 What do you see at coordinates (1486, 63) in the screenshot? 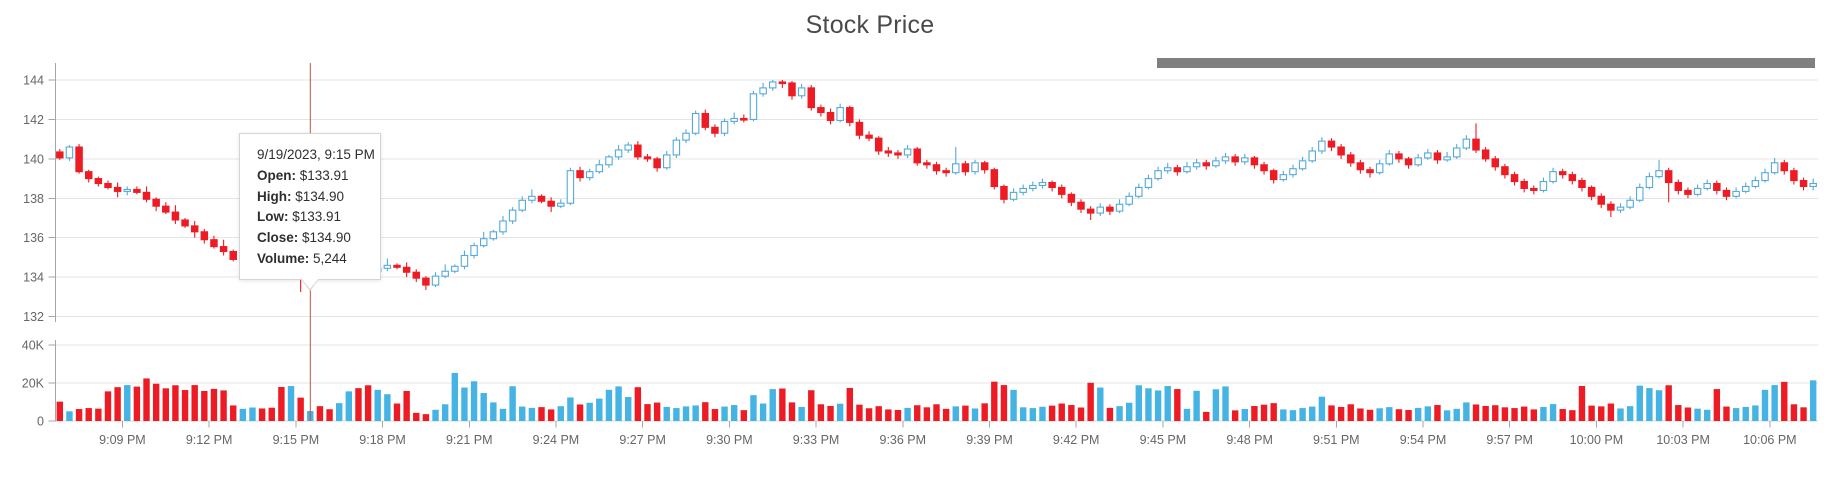
I see `scrollbar-thumb` at bounding box center [1486, 63].